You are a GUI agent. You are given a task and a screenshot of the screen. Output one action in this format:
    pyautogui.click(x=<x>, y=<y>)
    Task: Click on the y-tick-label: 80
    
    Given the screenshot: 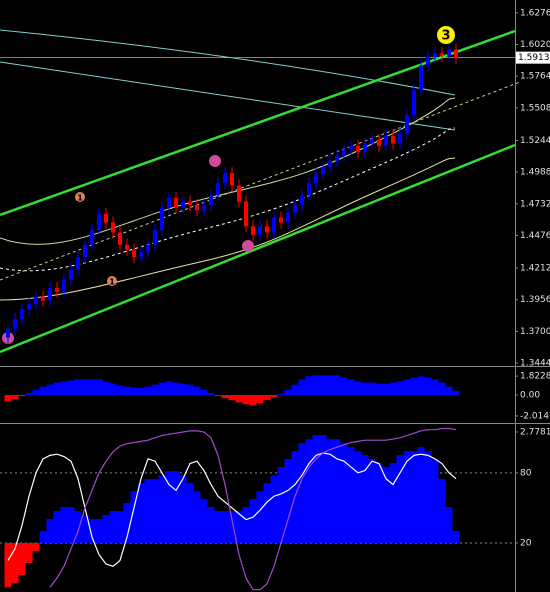 What is the action you would take?
    pyautogui.click(x=526, y=473)
    